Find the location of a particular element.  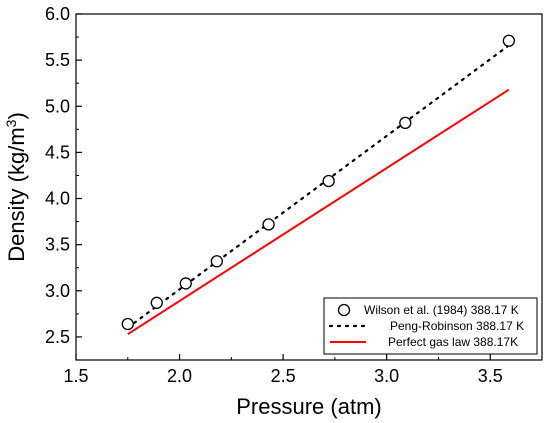

x-axis: 1.5 2.0 2.5 3.0 3.5 is located at coordinates (283, 370).